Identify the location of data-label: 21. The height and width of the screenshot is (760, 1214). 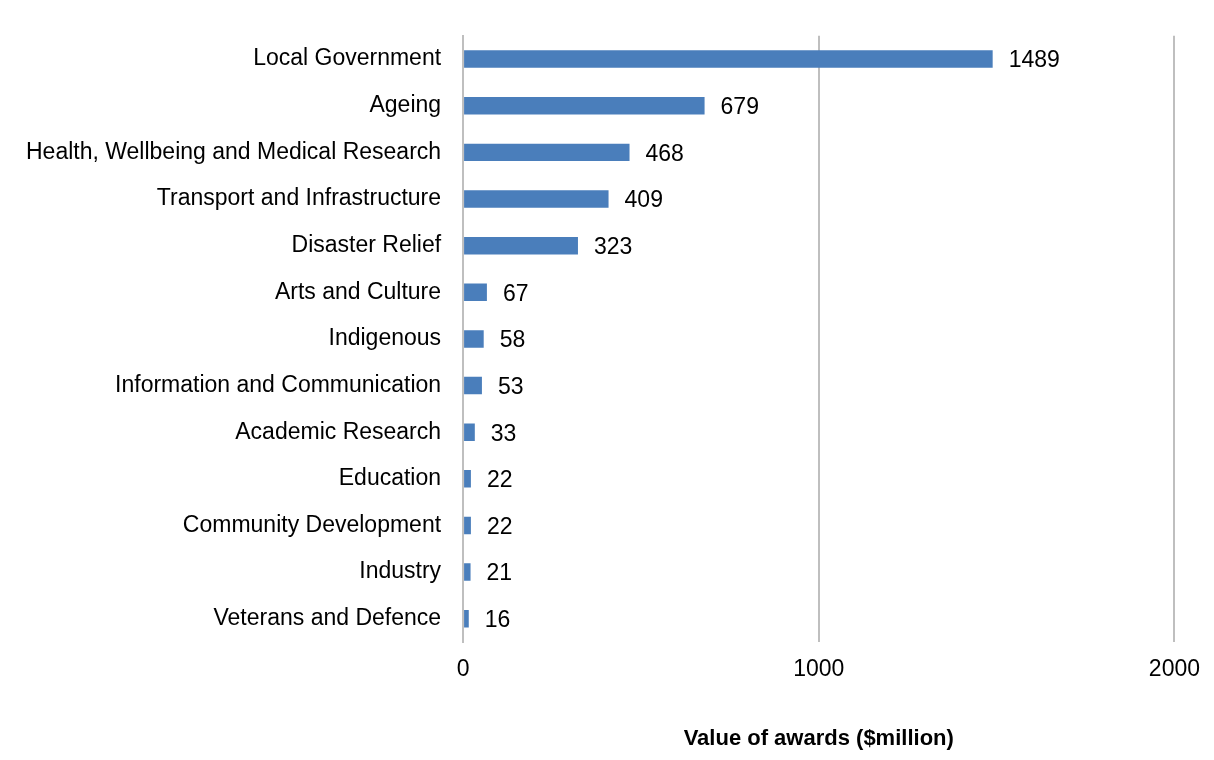
(499, 572).